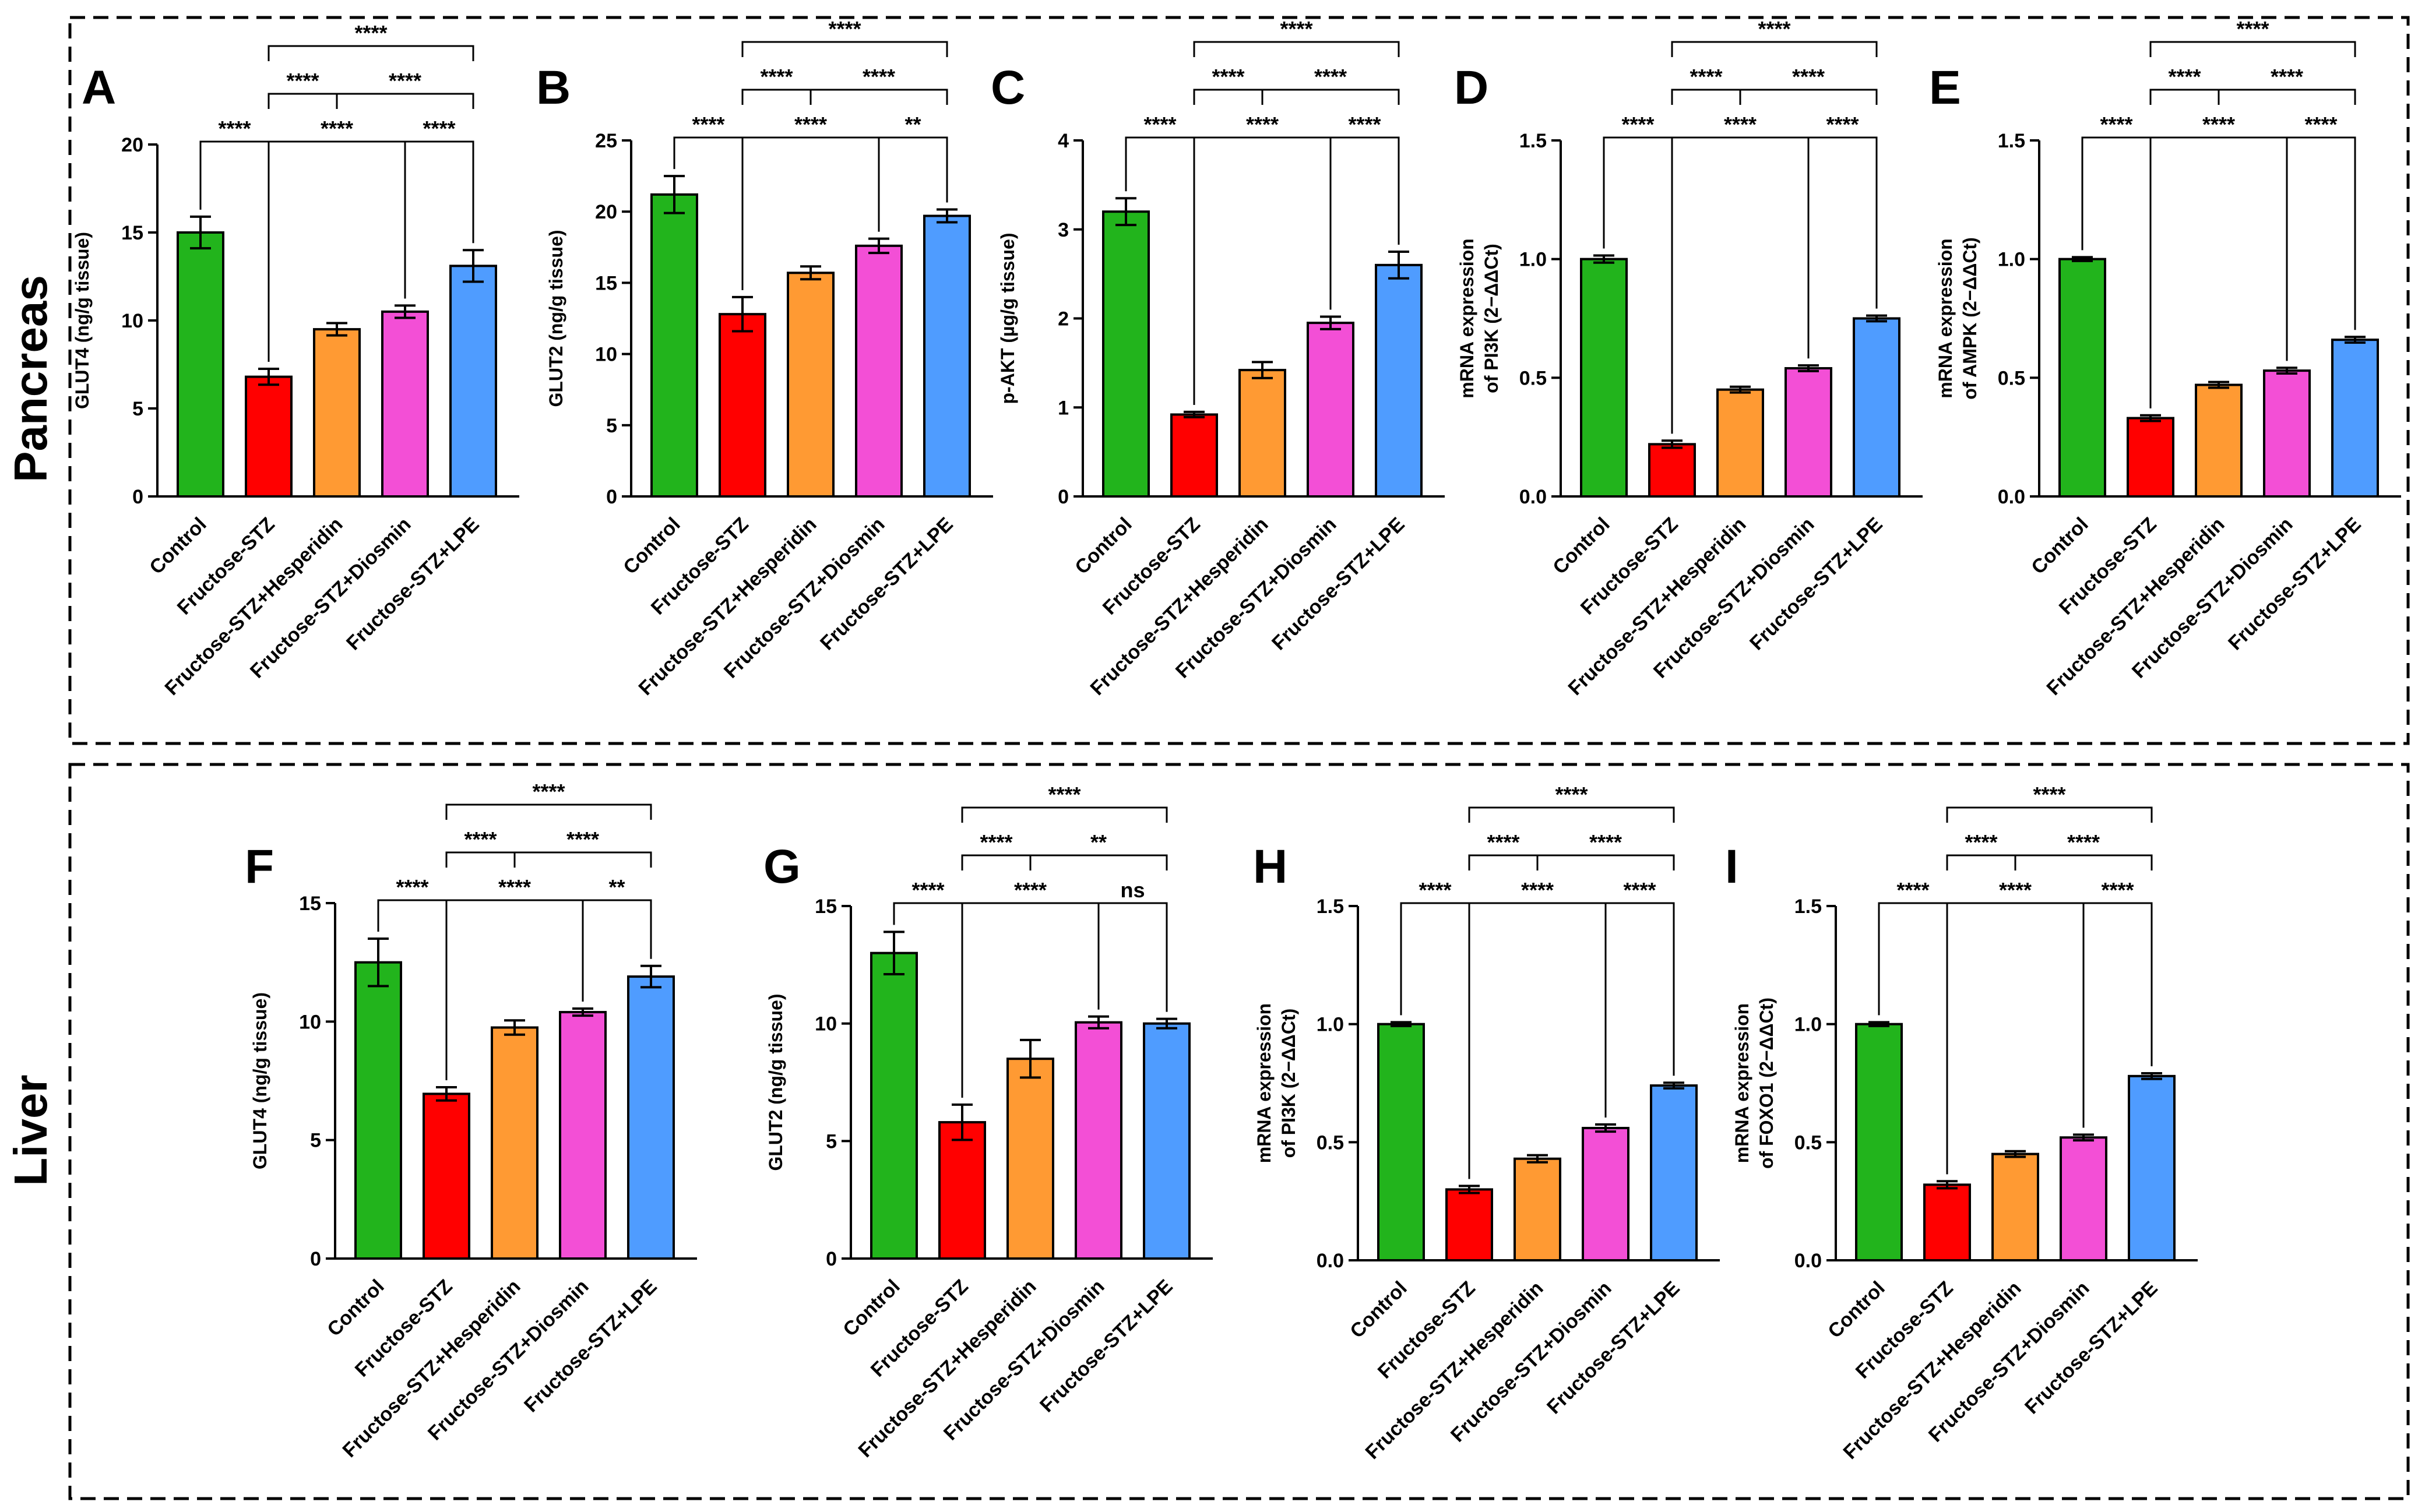  What do you see at coordinates (315, 1141) in the screenshot?
I see `y-tick-label: 5` at bounding box center [315, 1141].